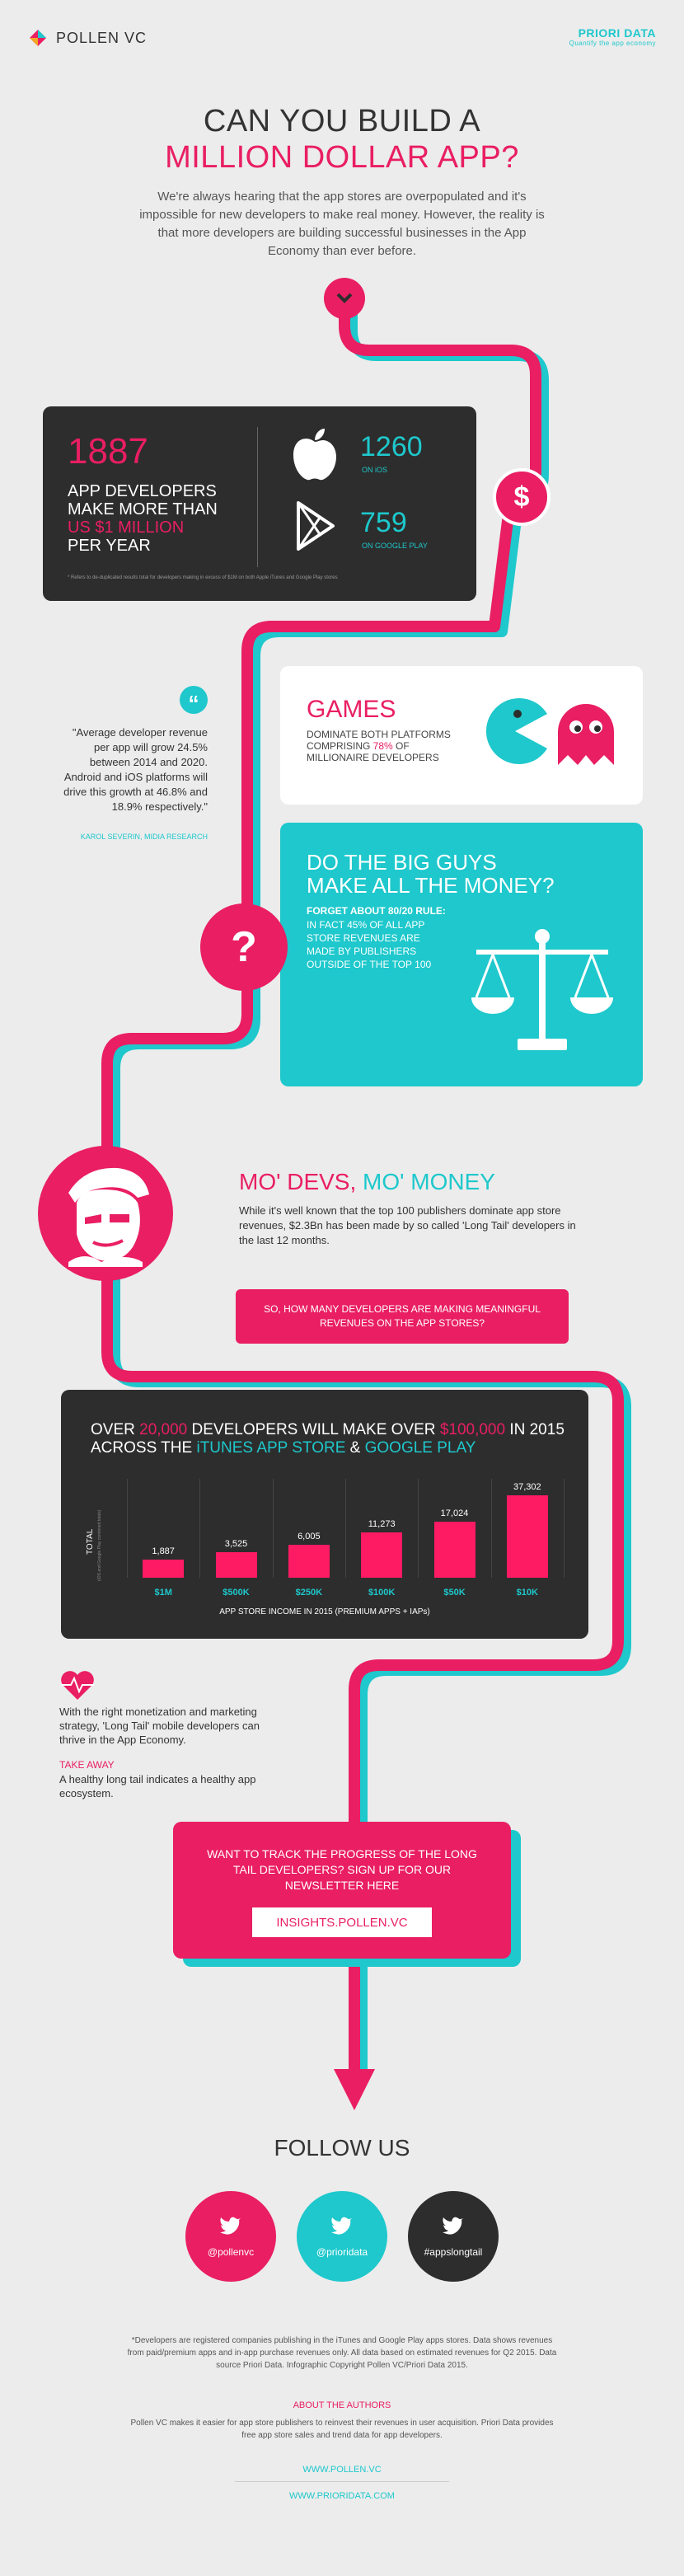  Describe the element at coordinates (375, 470) in the screenshot. I see `ios-label: ON iOS` at that location.